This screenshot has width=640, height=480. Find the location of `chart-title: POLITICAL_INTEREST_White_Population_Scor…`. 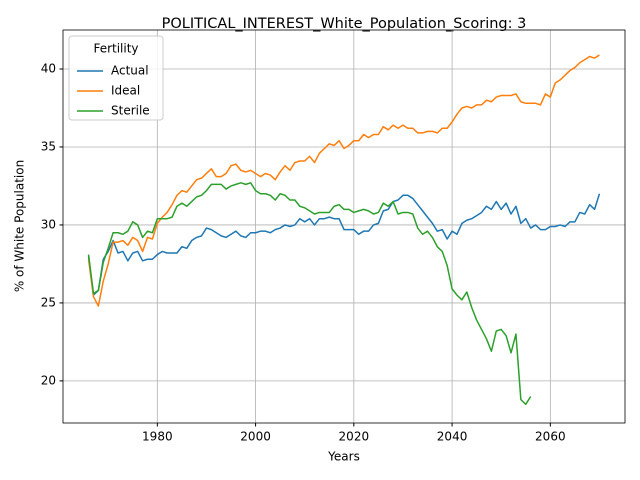

chart-title: POLITICAL_INTEREST_White_Population_Scor… is located at coordinates (344, 24).